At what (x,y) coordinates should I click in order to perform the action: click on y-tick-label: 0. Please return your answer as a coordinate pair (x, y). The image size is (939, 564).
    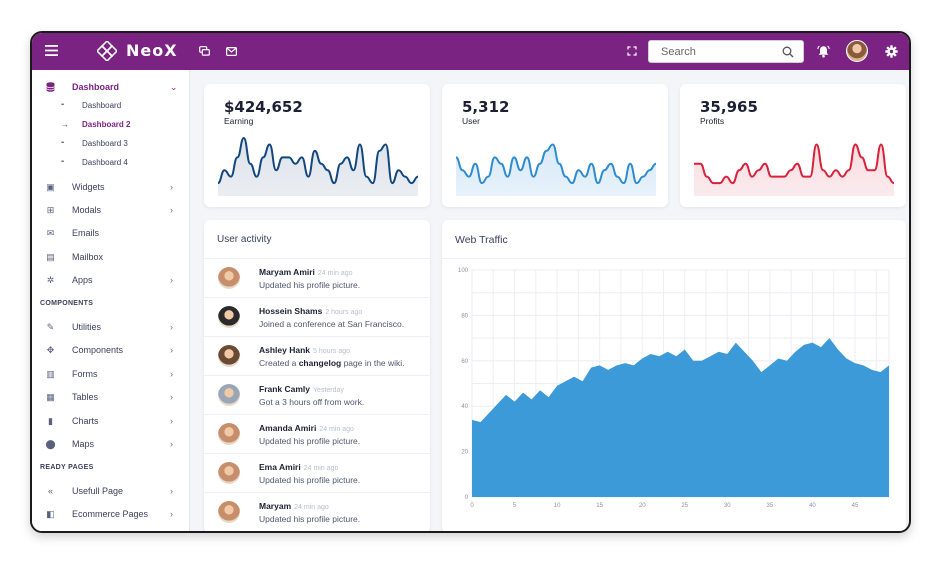
    Looking at the image, I should click on (467, 498).